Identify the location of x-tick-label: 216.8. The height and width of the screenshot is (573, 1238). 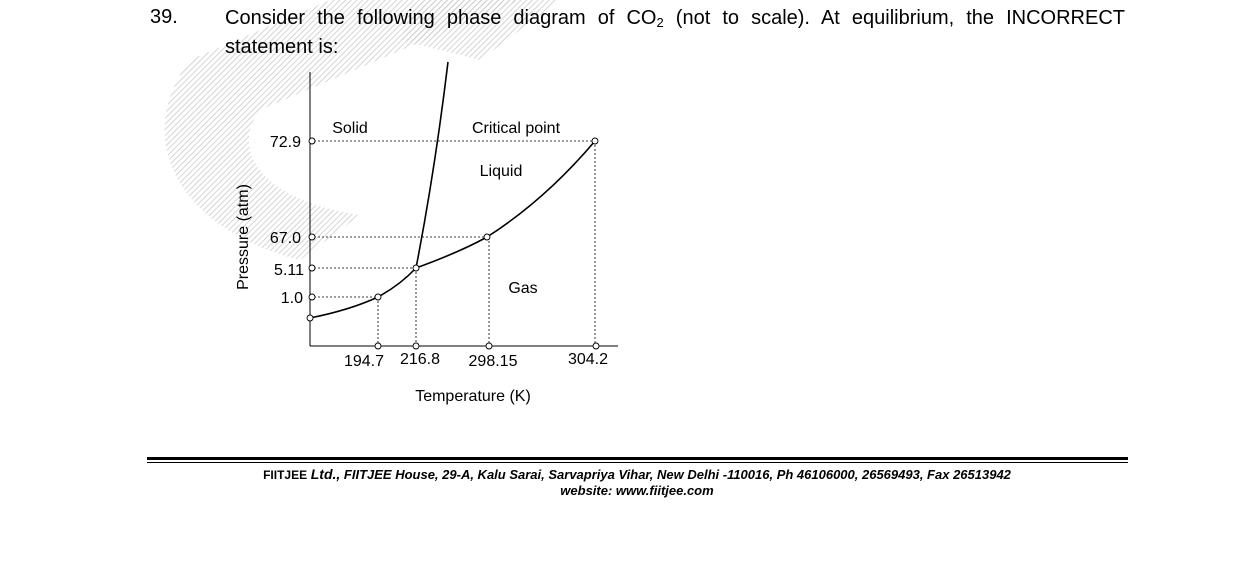
(420, 359).